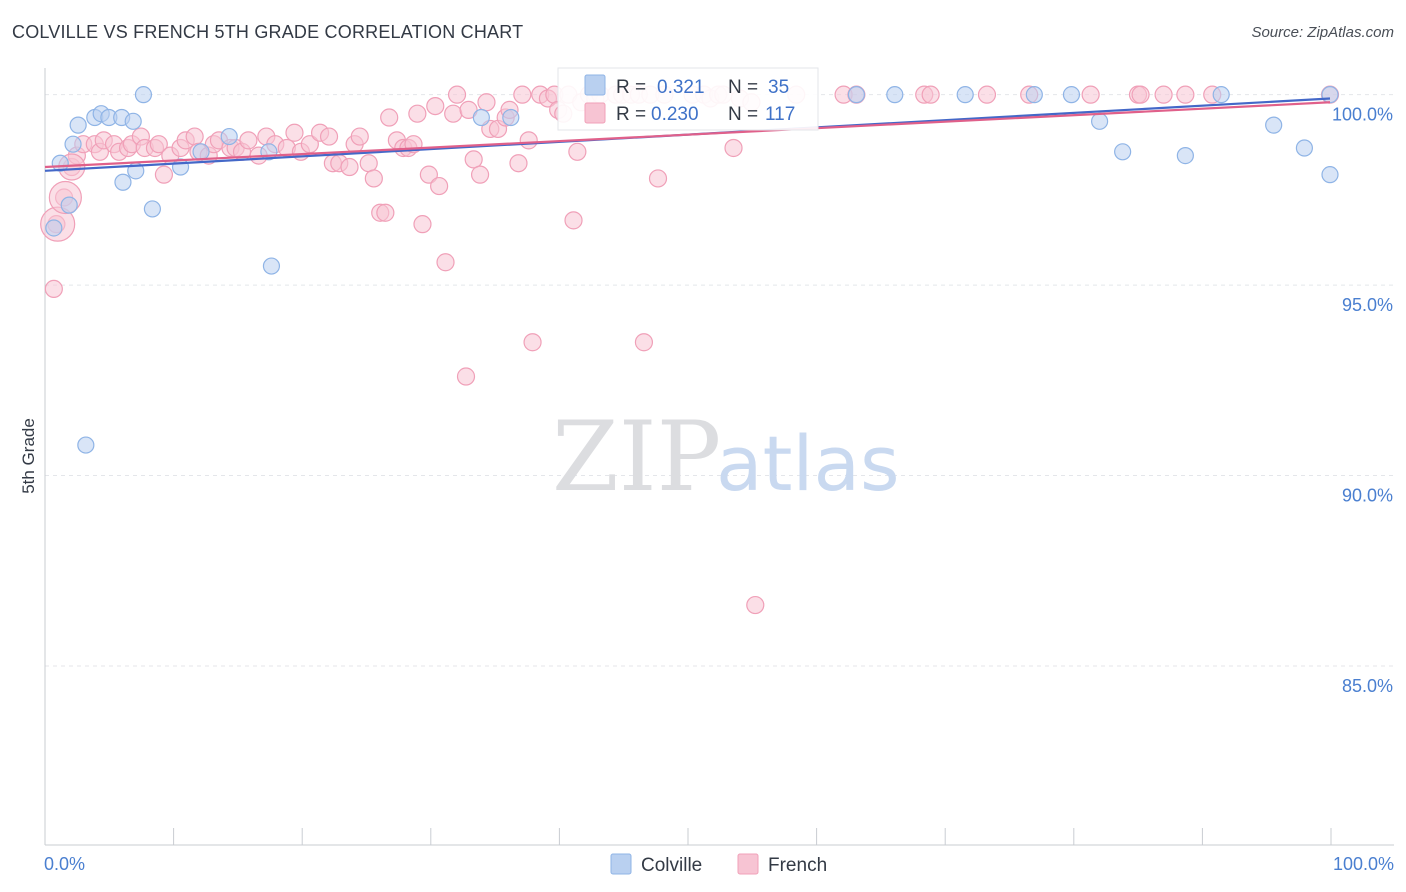  Describe the element at coordinates (636, 457) in the screenshot. I see `watermark-zip: ZIP` at that location.